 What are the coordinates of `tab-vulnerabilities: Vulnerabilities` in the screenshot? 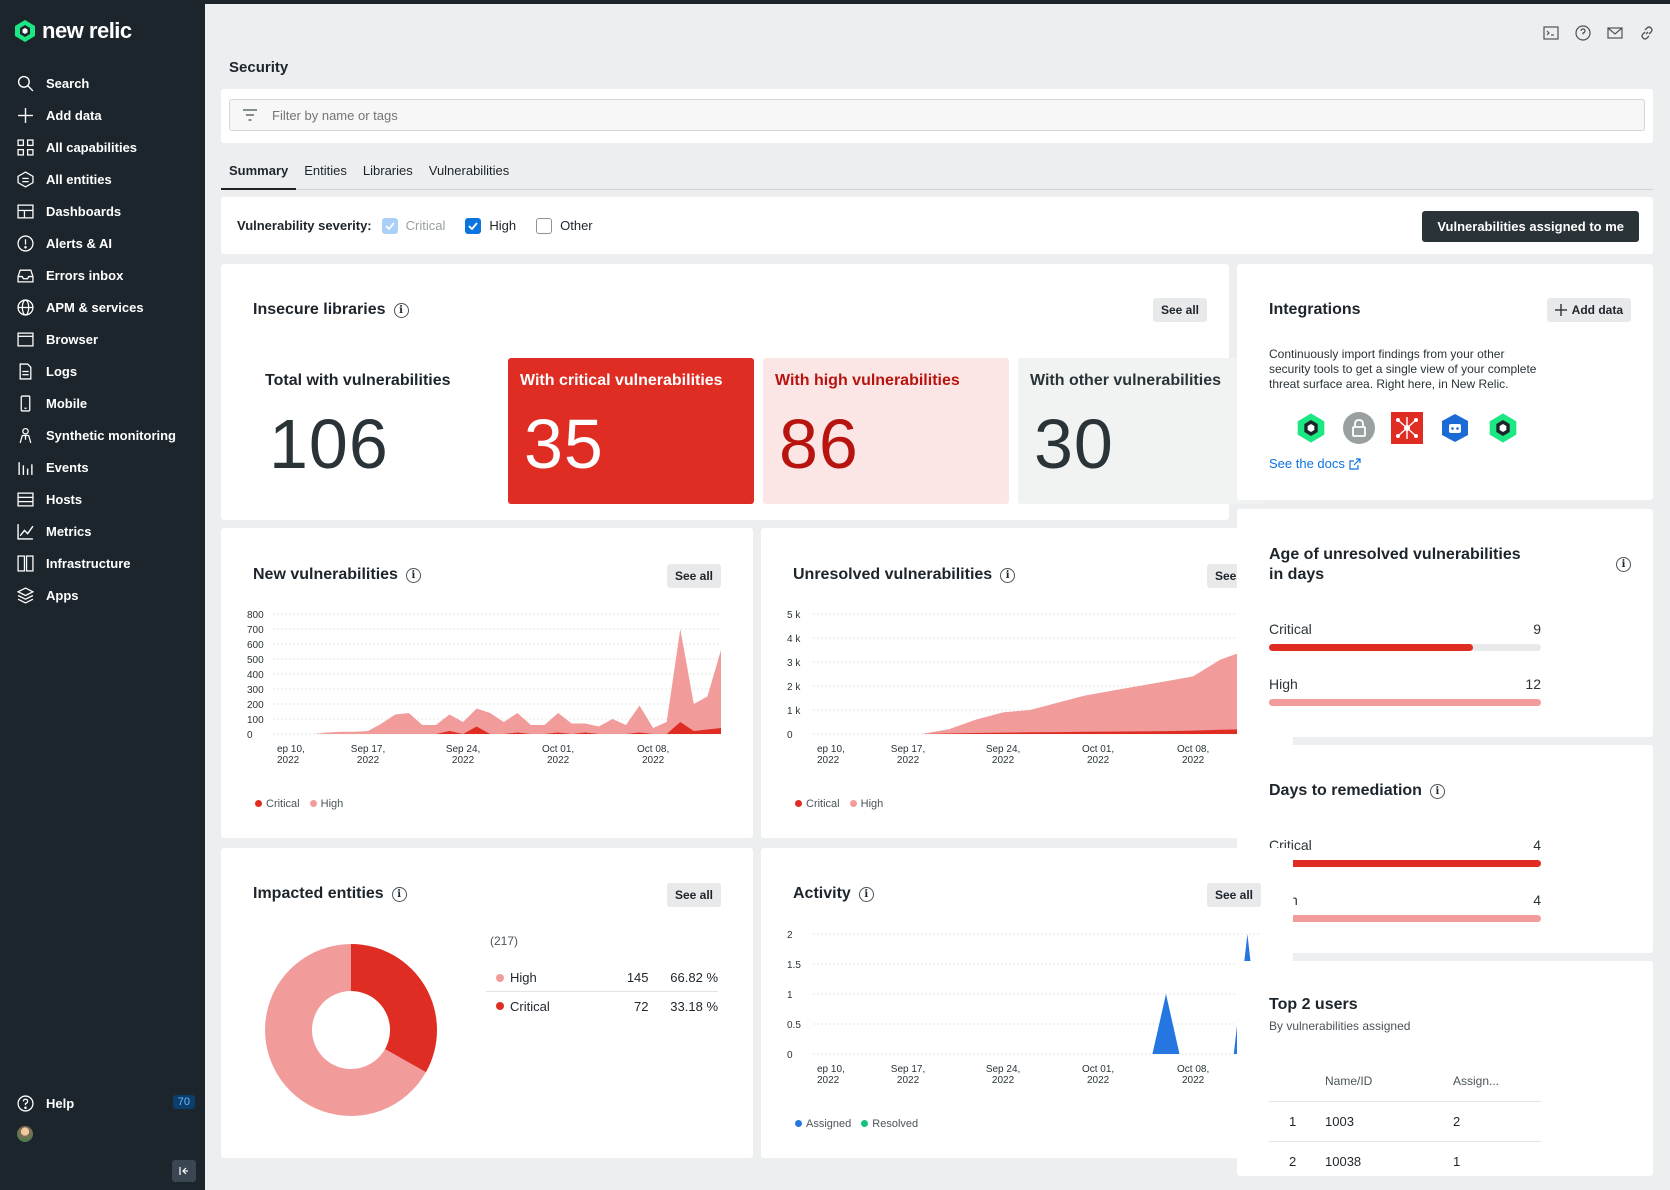 It's located at (469, 170).